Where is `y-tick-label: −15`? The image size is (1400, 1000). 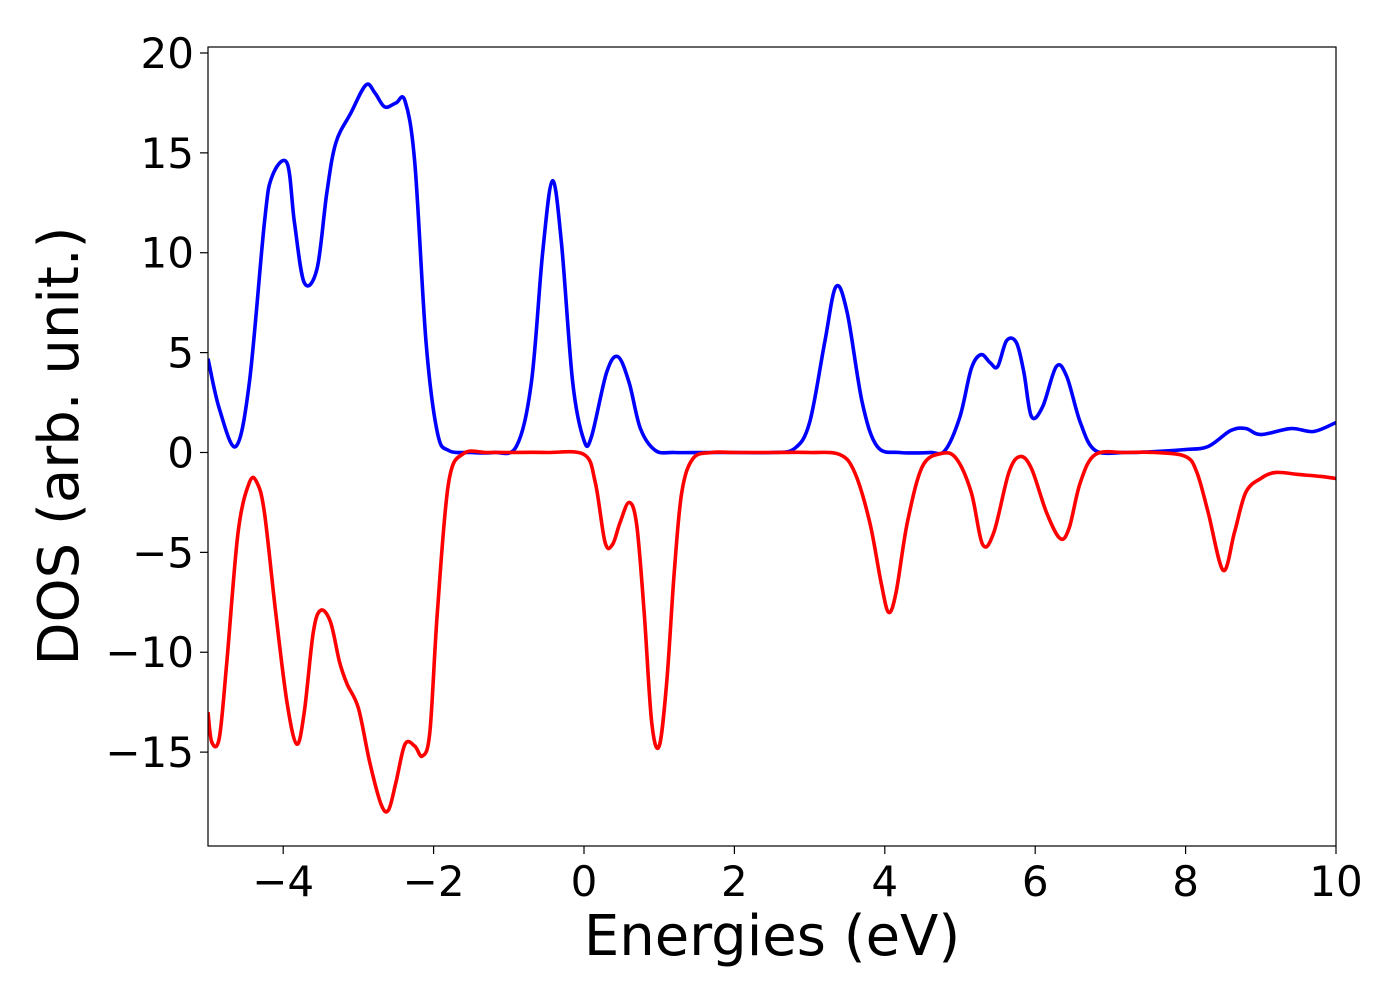 y-tick-label: −15 is located at coordinates (149, 752).